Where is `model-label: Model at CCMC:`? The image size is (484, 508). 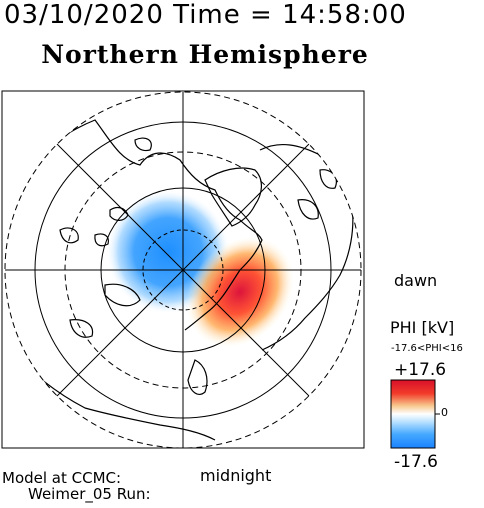 model-label: Model at CCMC: is located at coordinates (62, 478).